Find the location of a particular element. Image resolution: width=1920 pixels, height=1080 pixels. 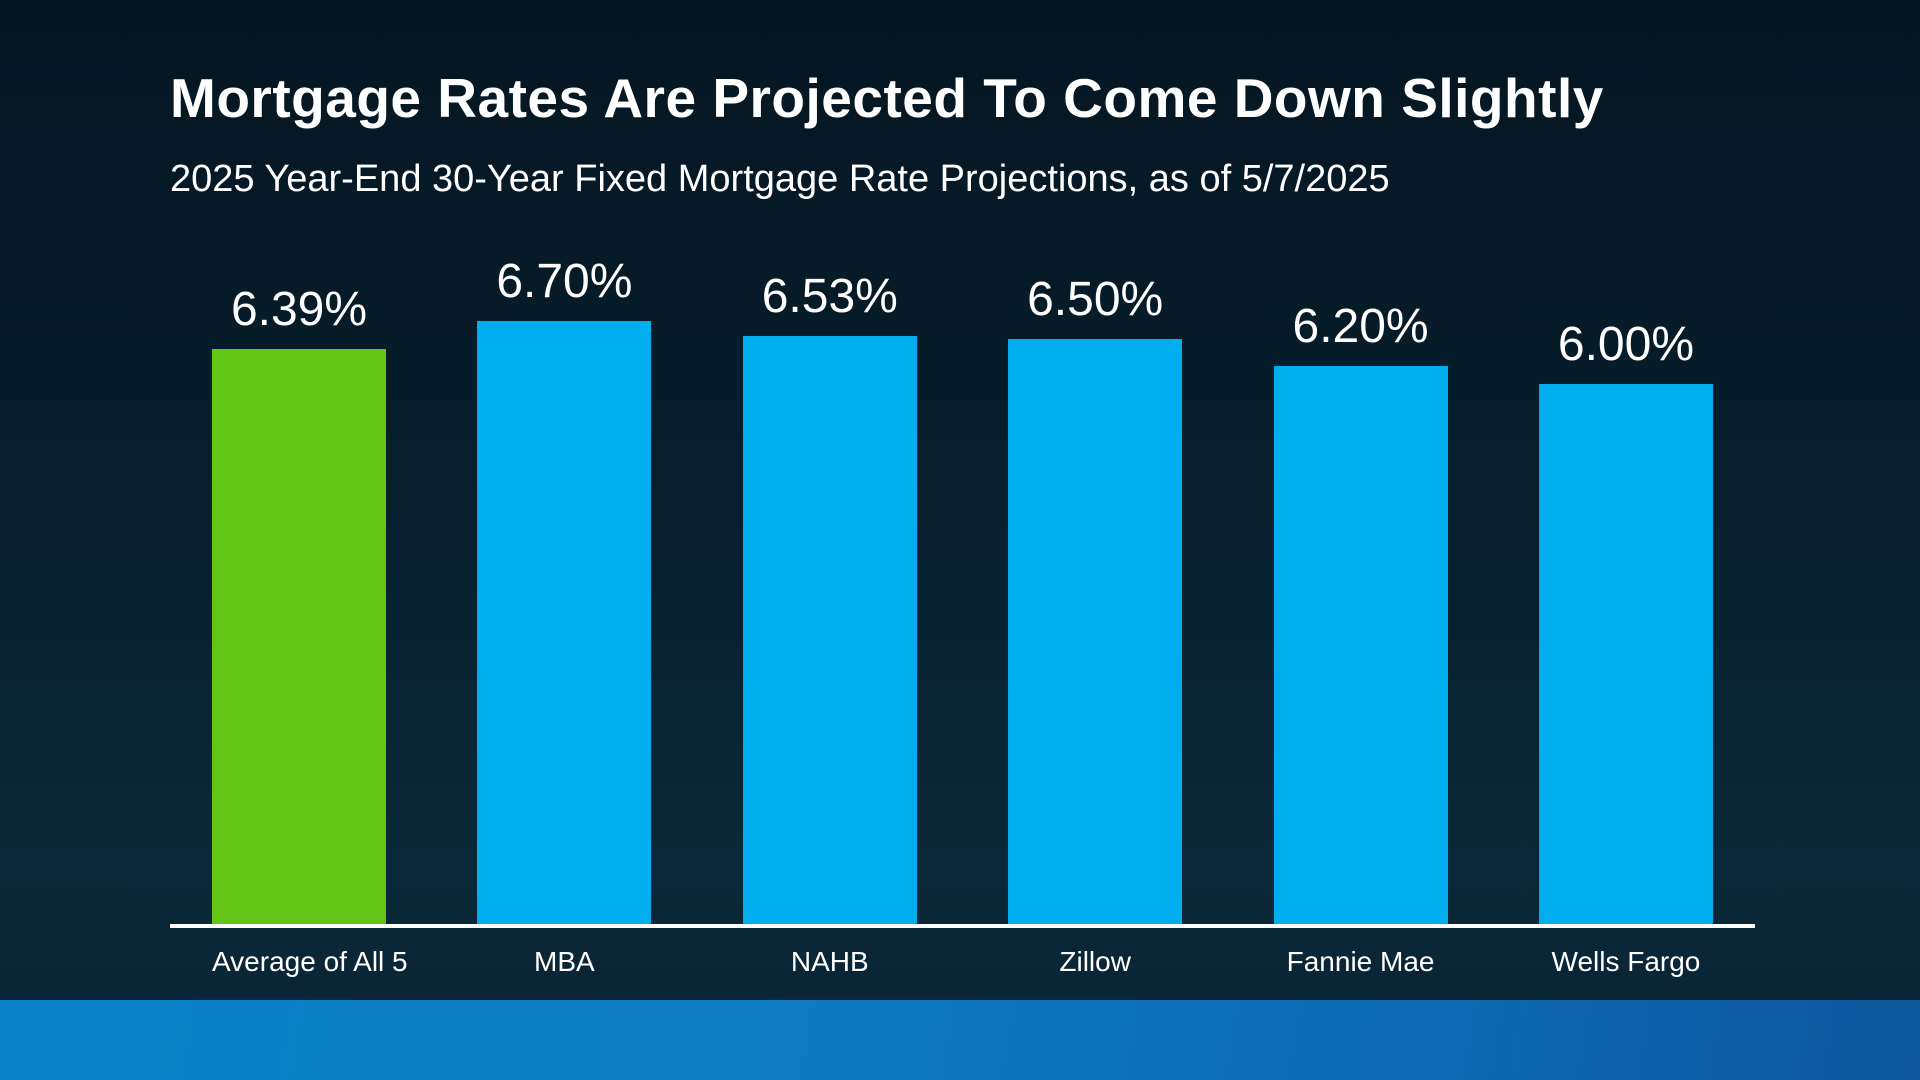

category-label: Wells Fargo is located at coordinates (1626, 961).